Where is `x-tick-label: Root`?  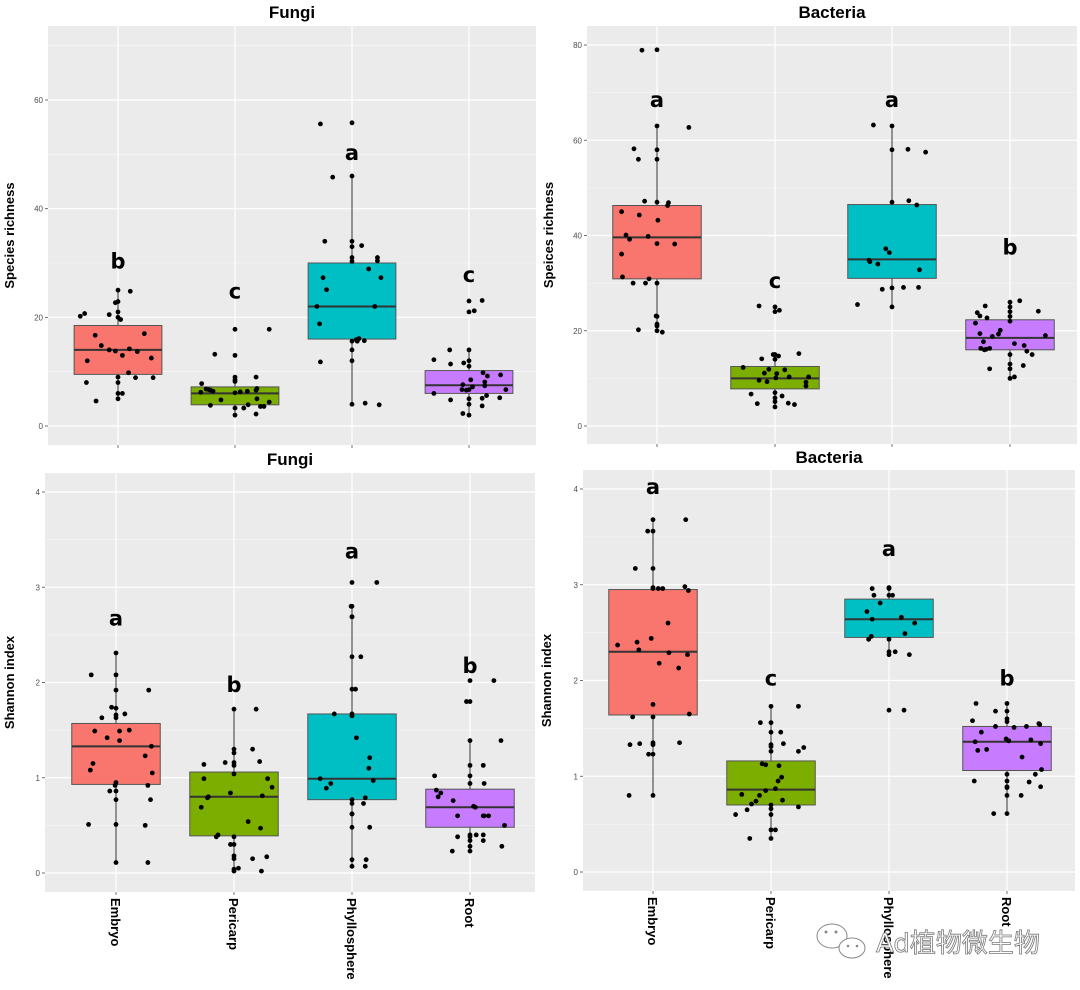
x-tick-label: Root is located at coordinates (1006, 912).